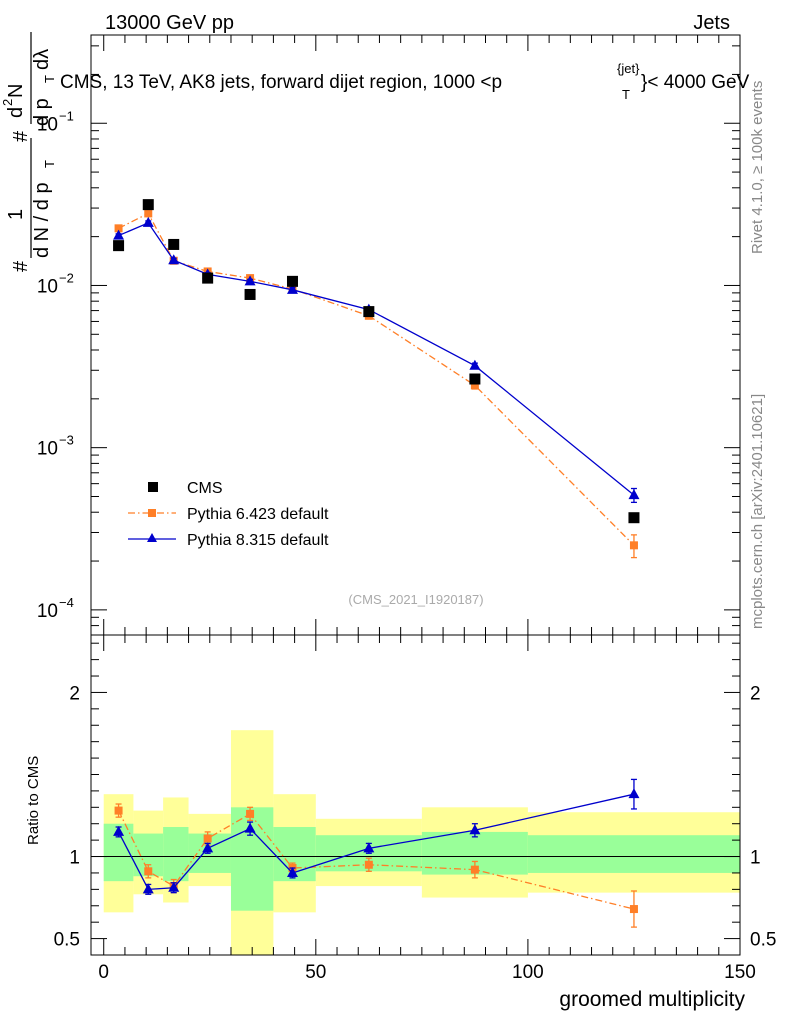  I want to click on ylabel-den2-l: dλ, so click(42, 59).